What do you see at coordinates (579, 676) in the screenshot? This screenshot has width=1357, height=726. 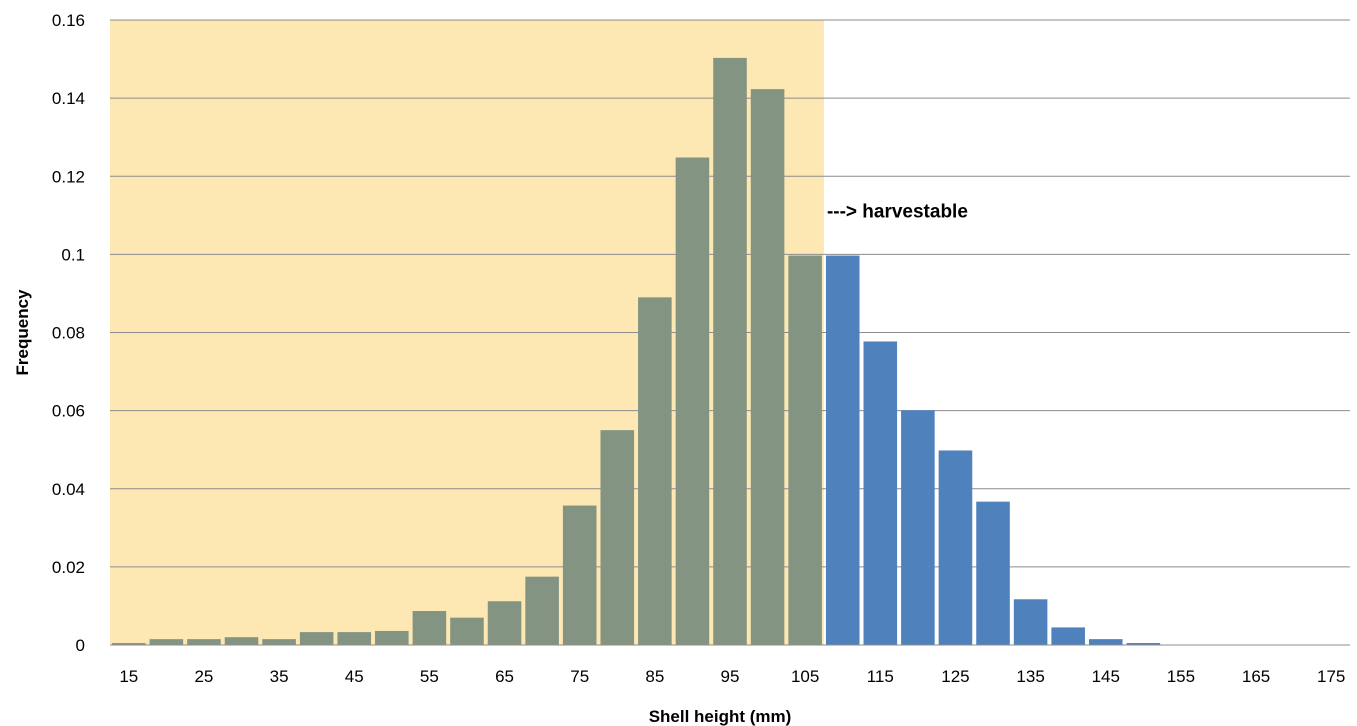 I see `x-tick-label: 75` at bounding box center [579, 676].